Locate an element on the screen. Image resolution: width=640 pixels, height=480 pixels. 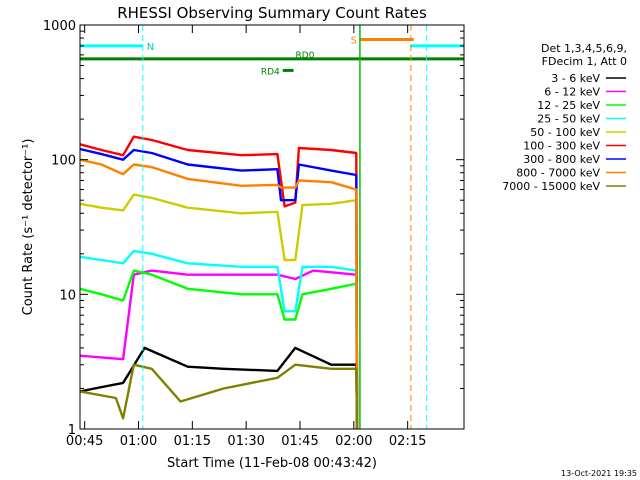
legend-label-4: 50 - 100 keV is located at coordinates (565, 132).